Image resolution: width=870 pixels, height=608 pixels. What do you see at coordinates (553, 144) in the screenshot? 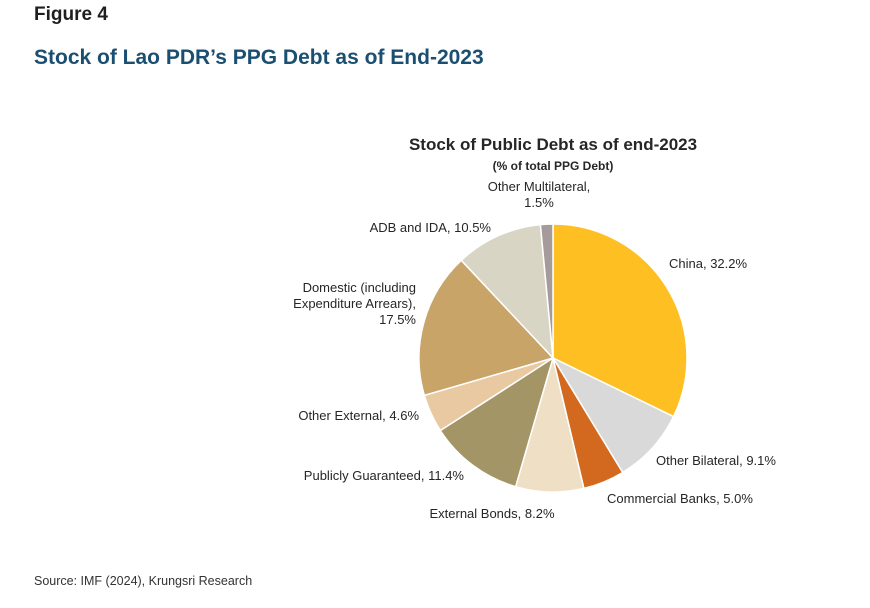
I see `chart-title: Stock of Public Debt as of end-2023` at bounding box center [553, 144].